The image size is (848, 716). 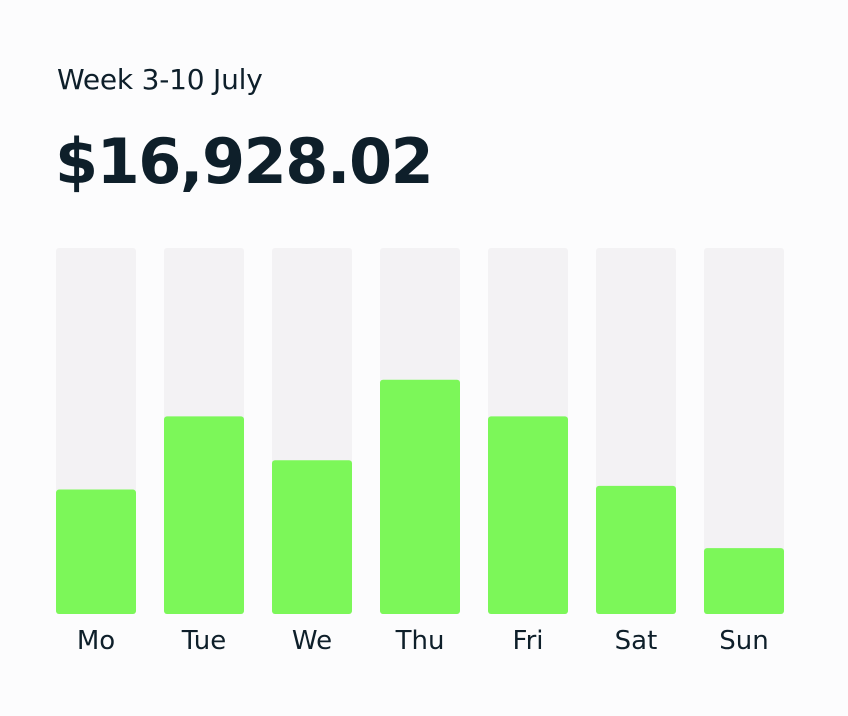 What do you see at coordinates (528, 515) in the screenshot?
I see `bar-fri` at bounding box center [528, 515].